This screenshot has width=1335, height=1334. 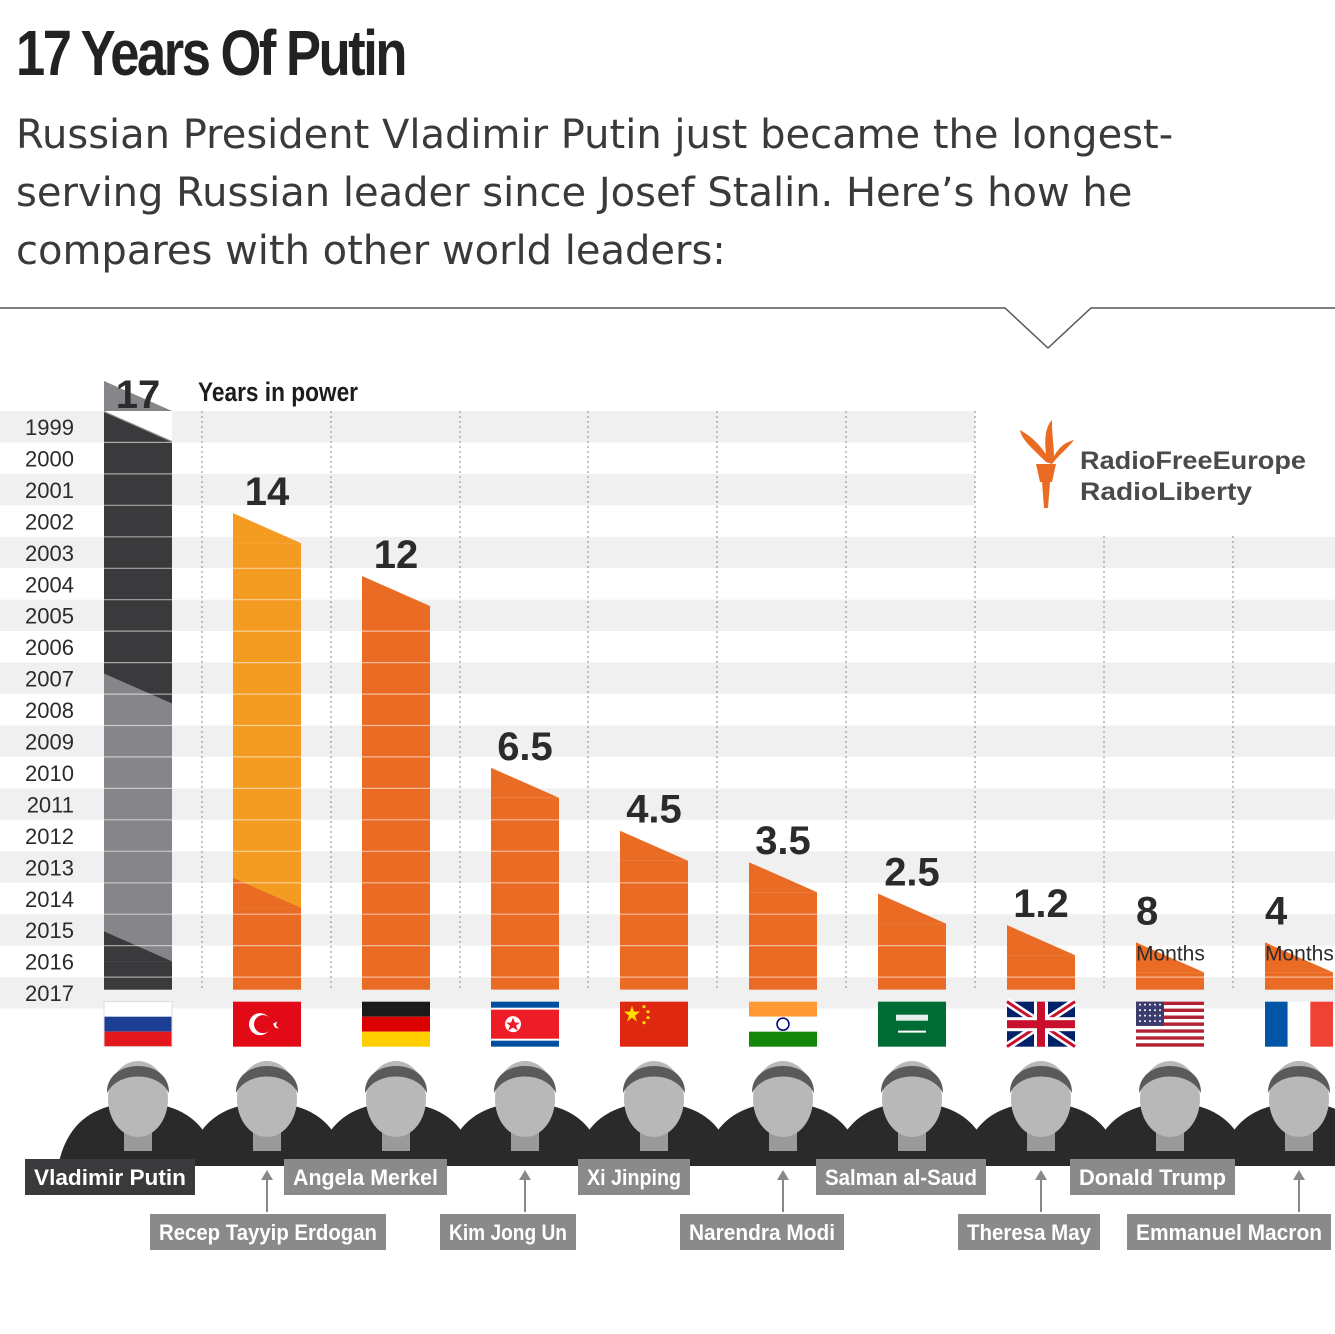 What do you see at coordinates (49, 490) in the screenshot?
I see `year-label: 2001` at bounding box center [49, 490].